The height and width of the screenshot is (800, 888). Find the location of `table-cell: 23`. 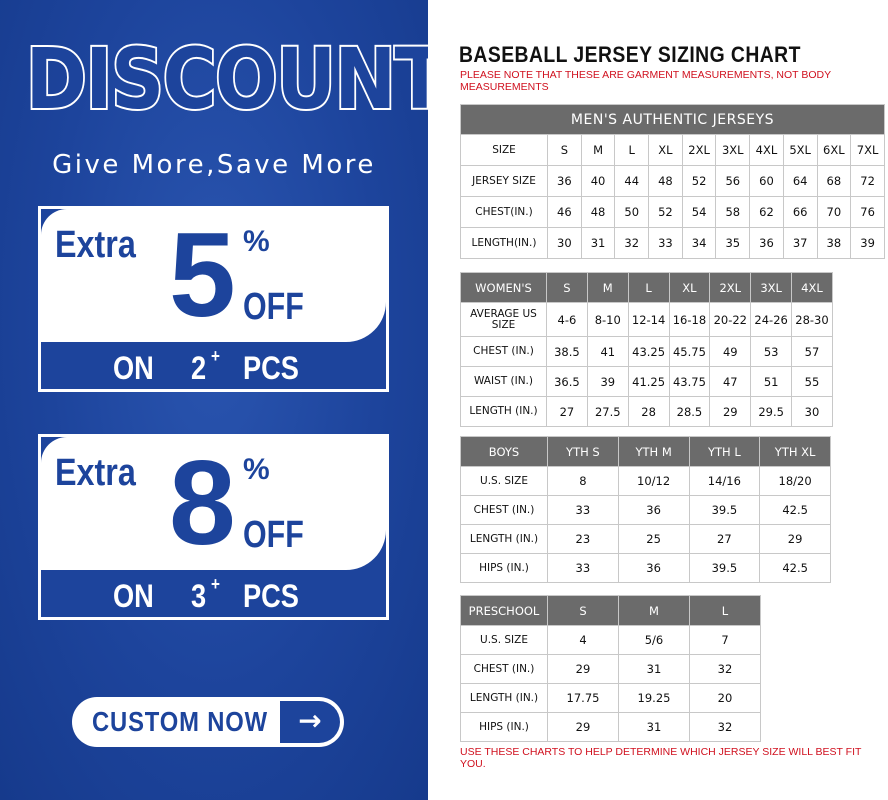

table-cell: 23 is located at coordinates (583, 539).